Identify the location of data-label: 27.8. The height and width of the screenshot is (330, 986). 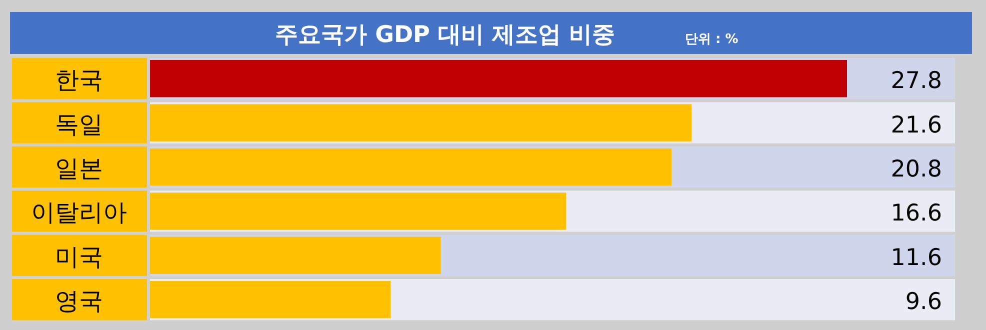
(916, 81).